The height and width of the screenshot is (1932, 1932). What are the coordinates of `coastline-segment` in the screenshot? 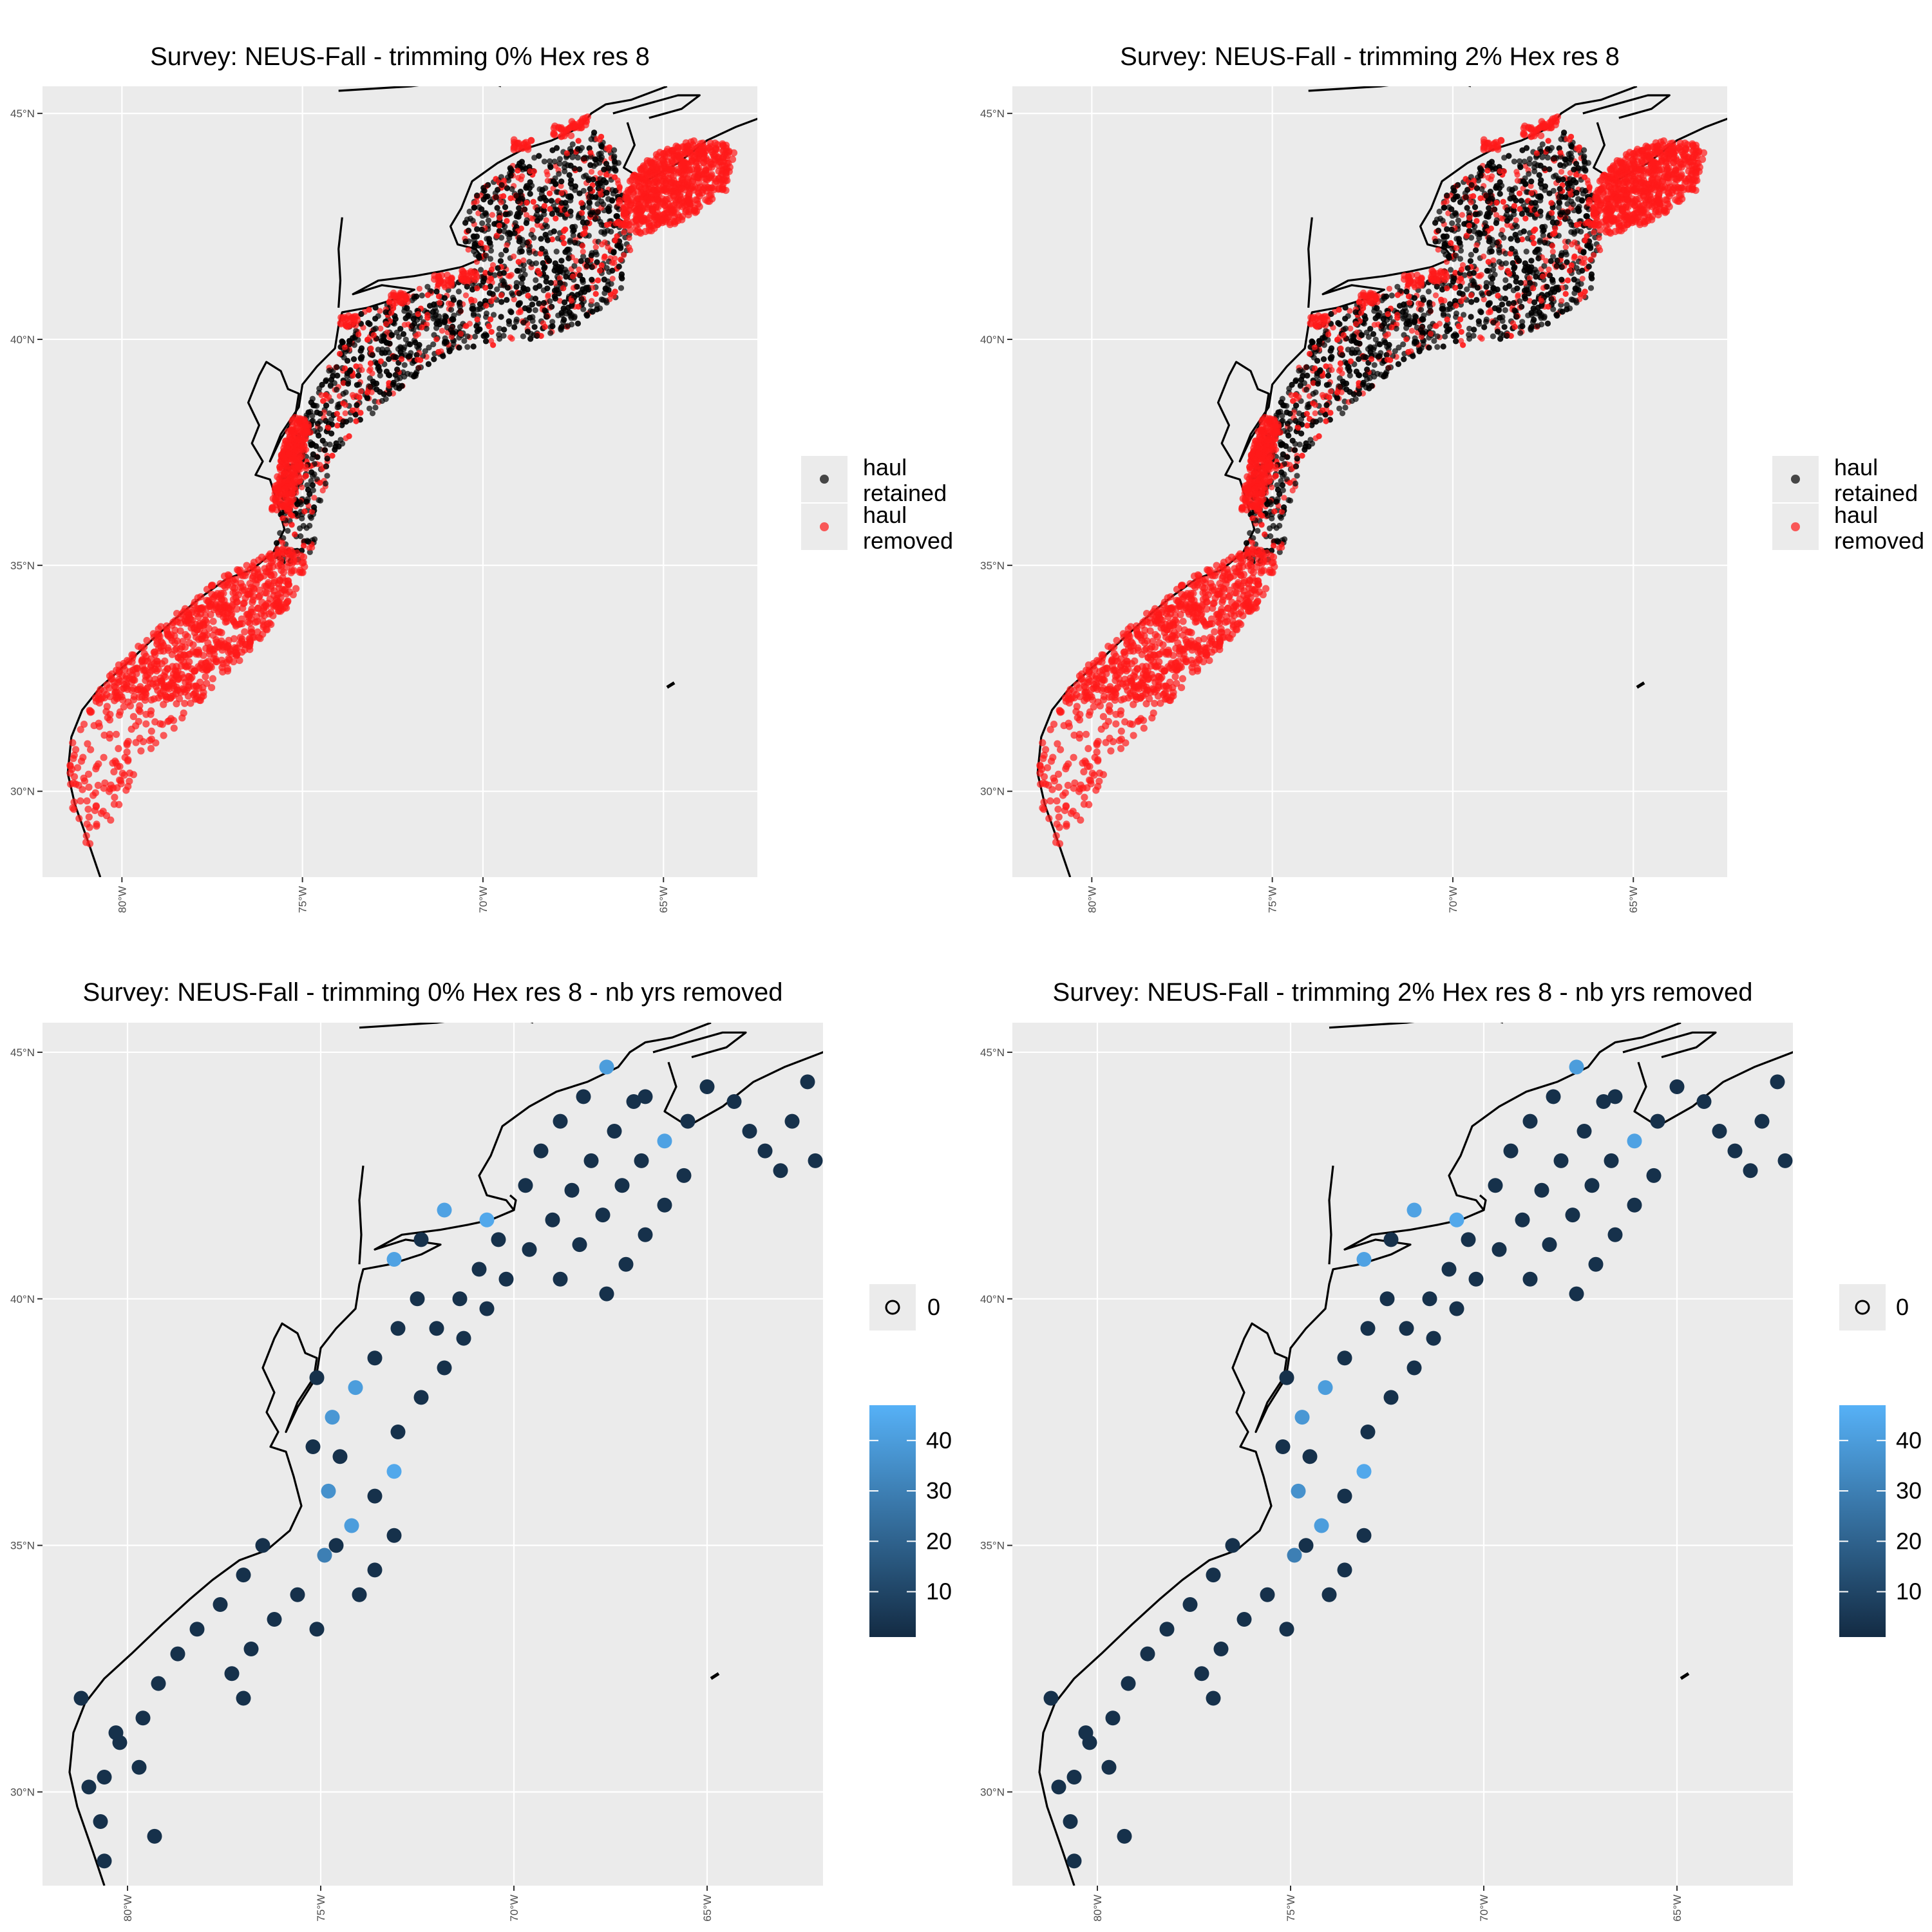 It's located at (1626, 107).